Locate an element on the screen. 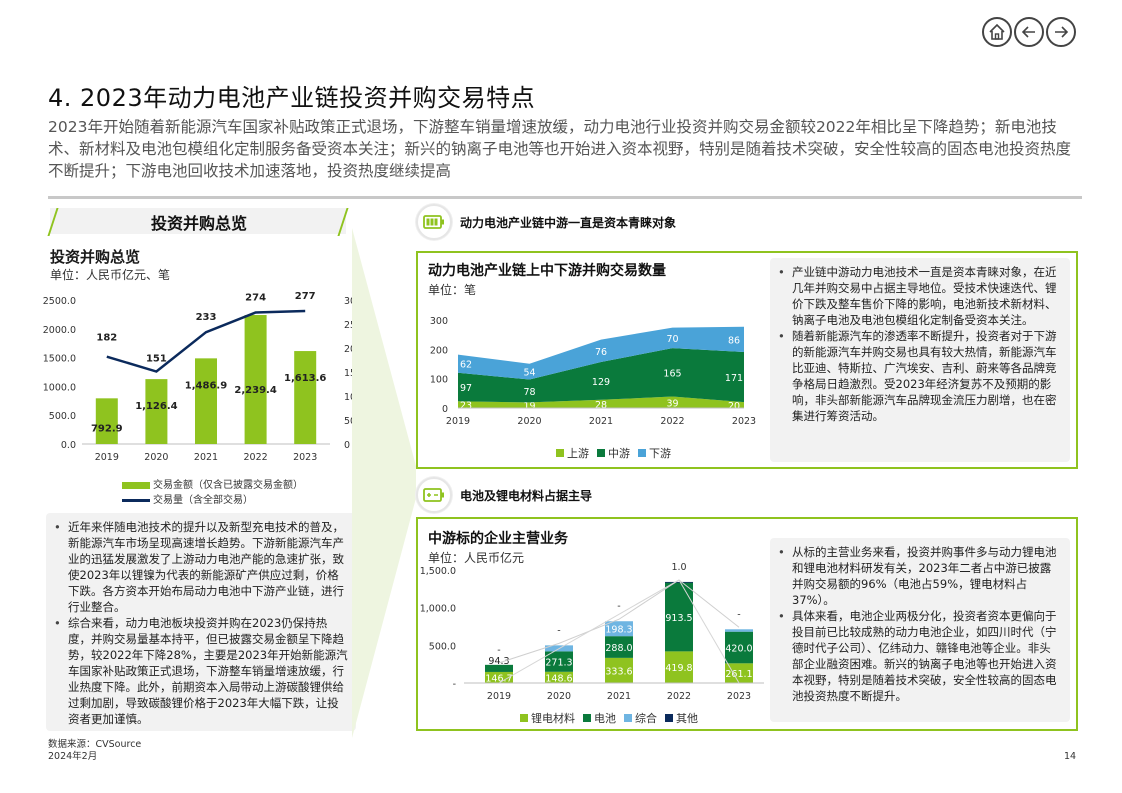 Image resolution: width=1122 pixels, height=793 pixels. amount-label: 792.9 is located at coordinates (107, 428).